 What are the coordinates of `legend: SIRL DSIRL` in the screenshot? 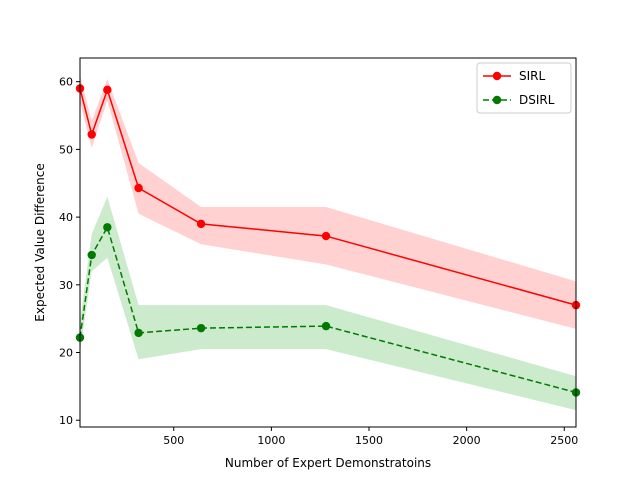 It's located at (524, 88).